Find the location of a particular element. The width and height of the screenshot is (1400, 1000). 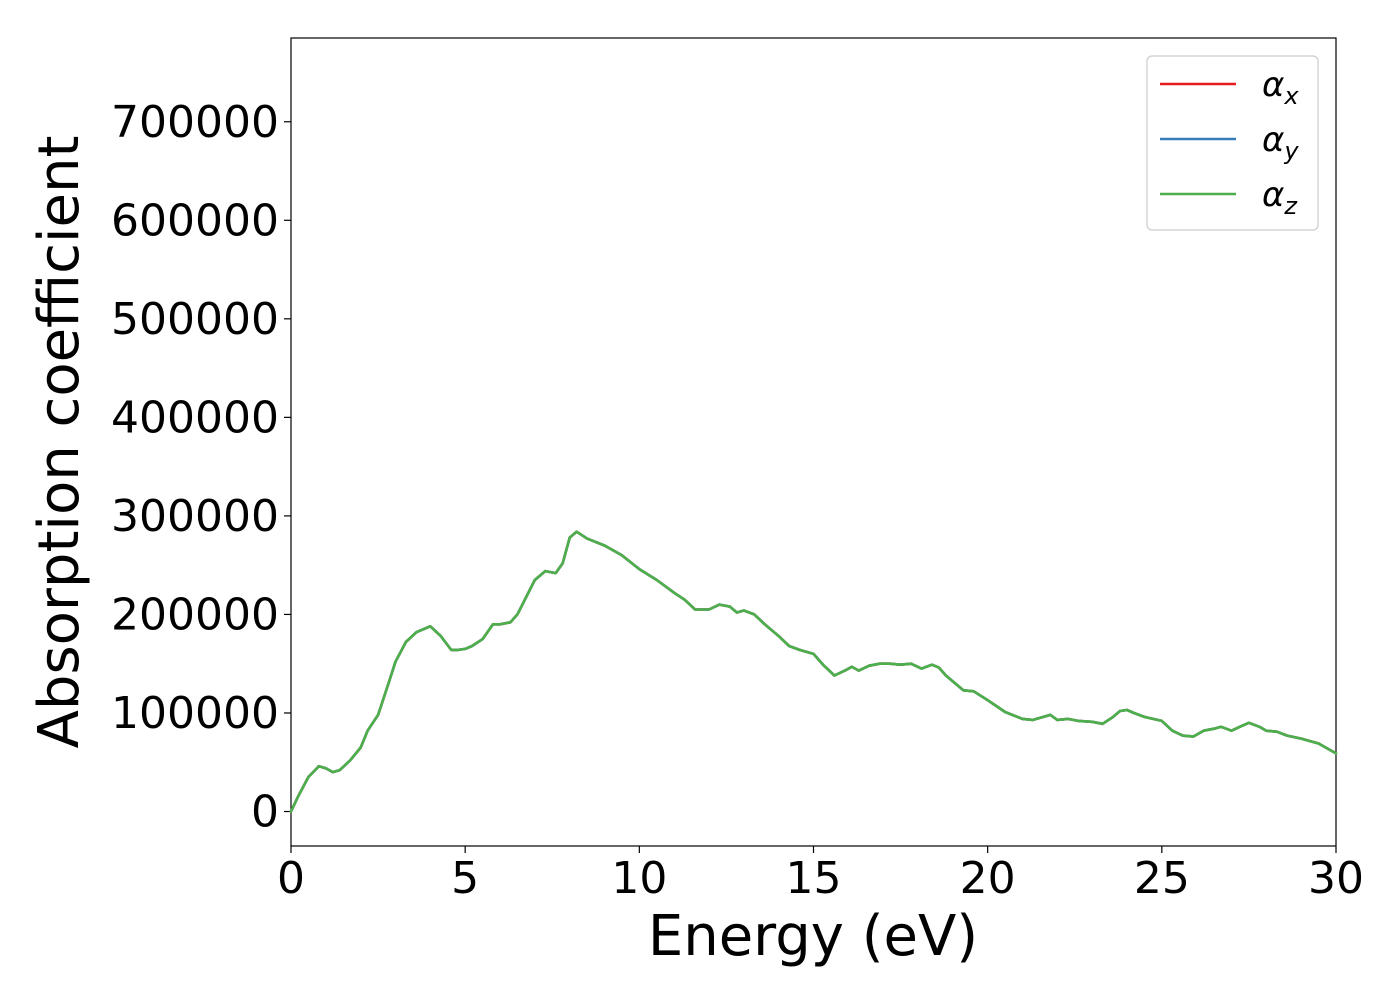

x-axis-ticks: 0 5 10 15 20 25 30 is located at coordinates (820, 875).